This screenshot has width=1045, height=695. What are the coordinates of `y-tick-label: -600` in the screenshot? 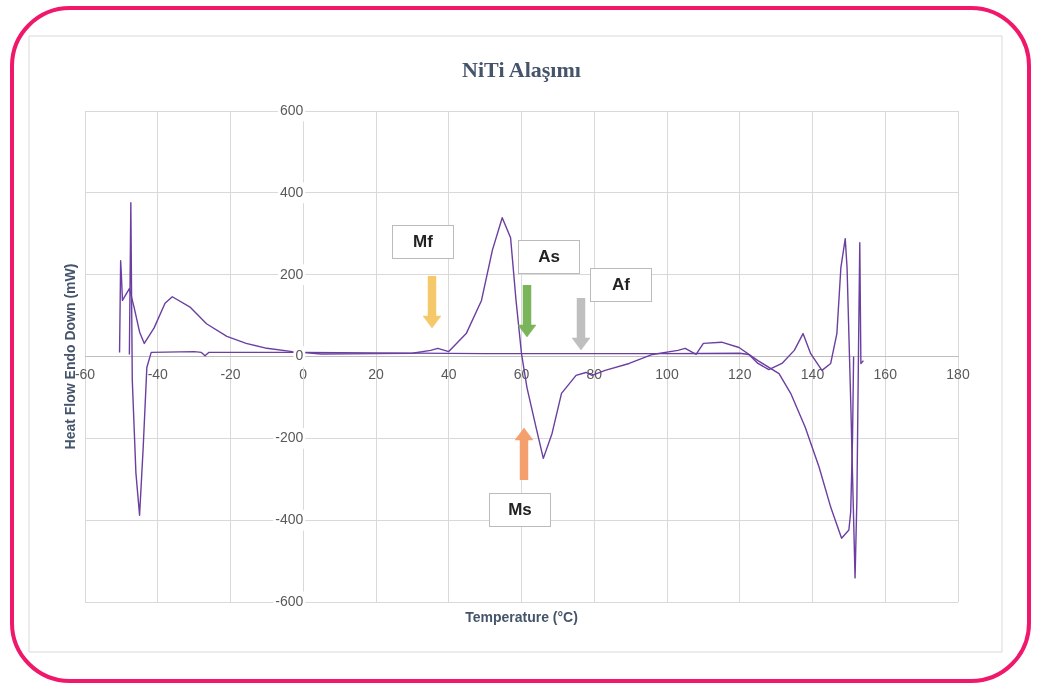 It's located at (289, 600).